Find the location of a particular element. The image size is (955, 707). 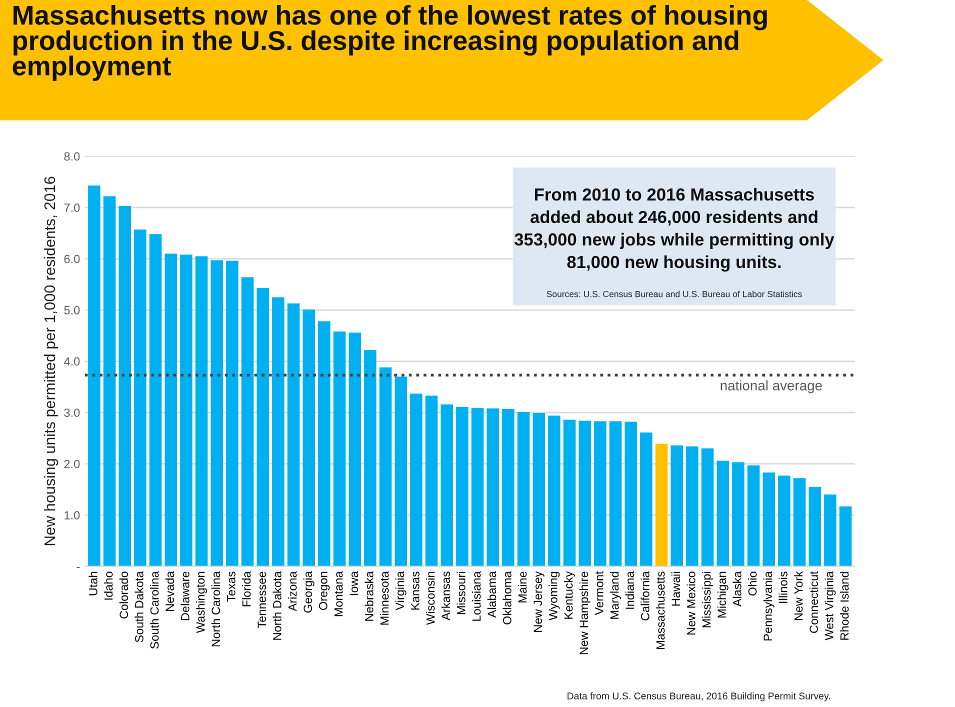

x-tick-label: Massachusetts is located at coordinates (660, 610).